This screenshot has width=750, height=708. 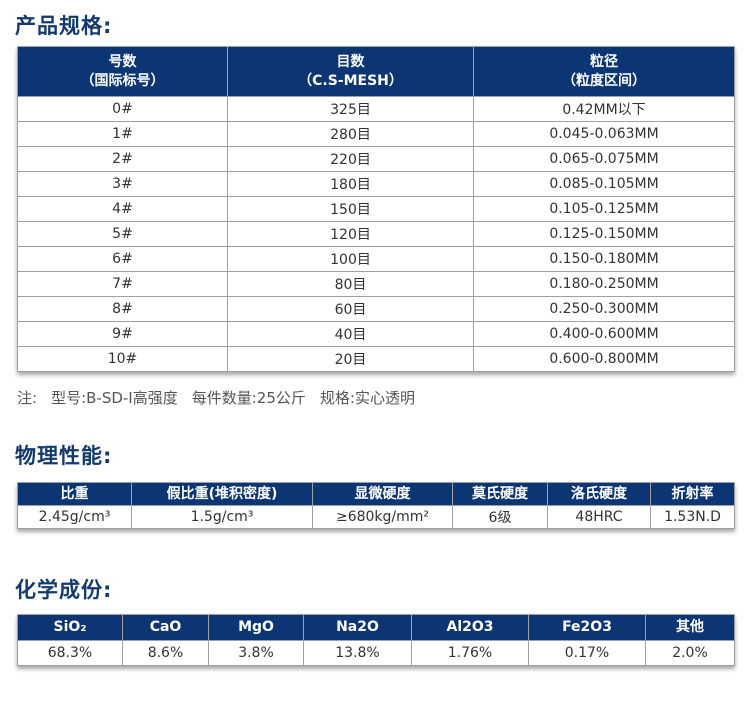 I want to click on chemical-value: 2.0%, so click(x=690, y=653).